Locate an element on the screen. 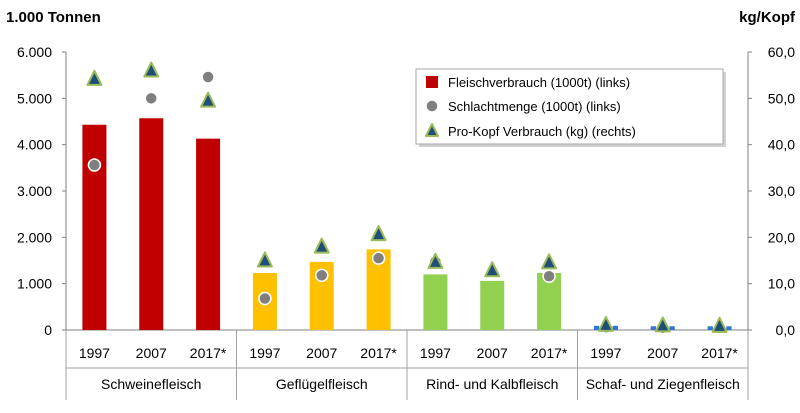  left-tick-label: 3.000 is located at coordinates (34, 191).